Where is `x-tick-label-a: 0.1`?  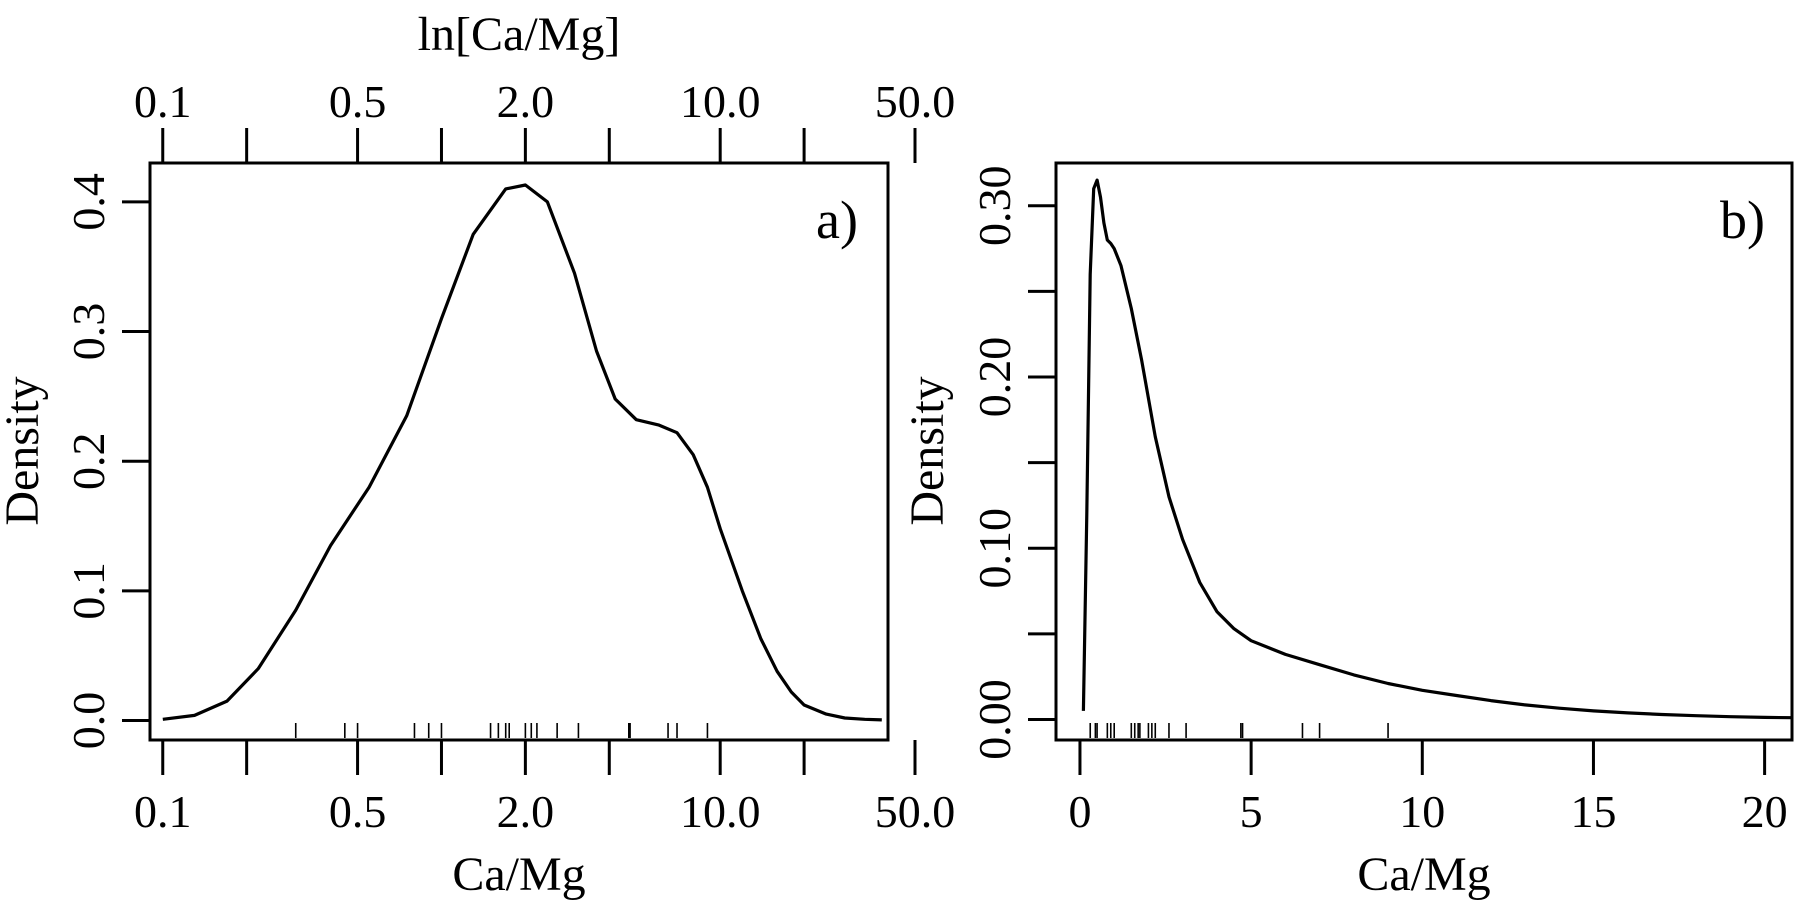
x-tick-label-a: 0.1 is located at coordinates (163, 811).